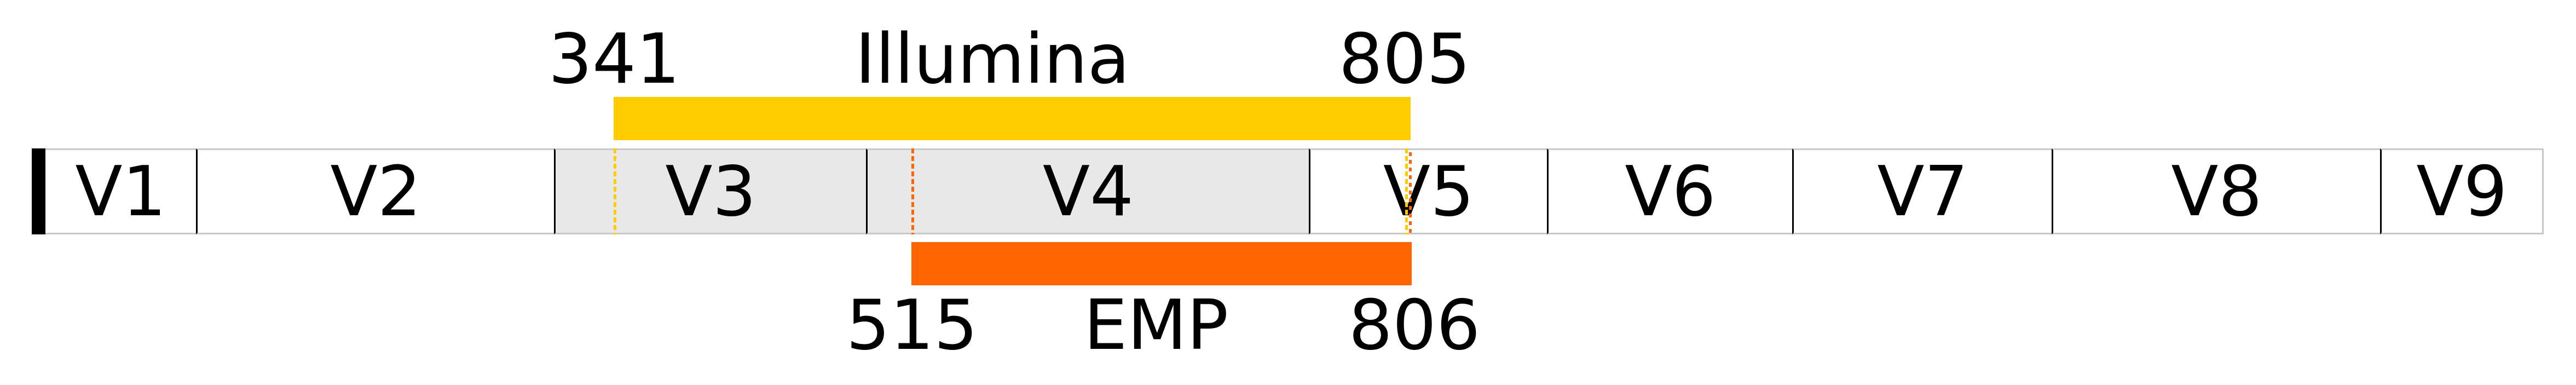 The height and width of the screenshot is (385, 2576). I want to click on segment-v1: V1, so click(121, 191).